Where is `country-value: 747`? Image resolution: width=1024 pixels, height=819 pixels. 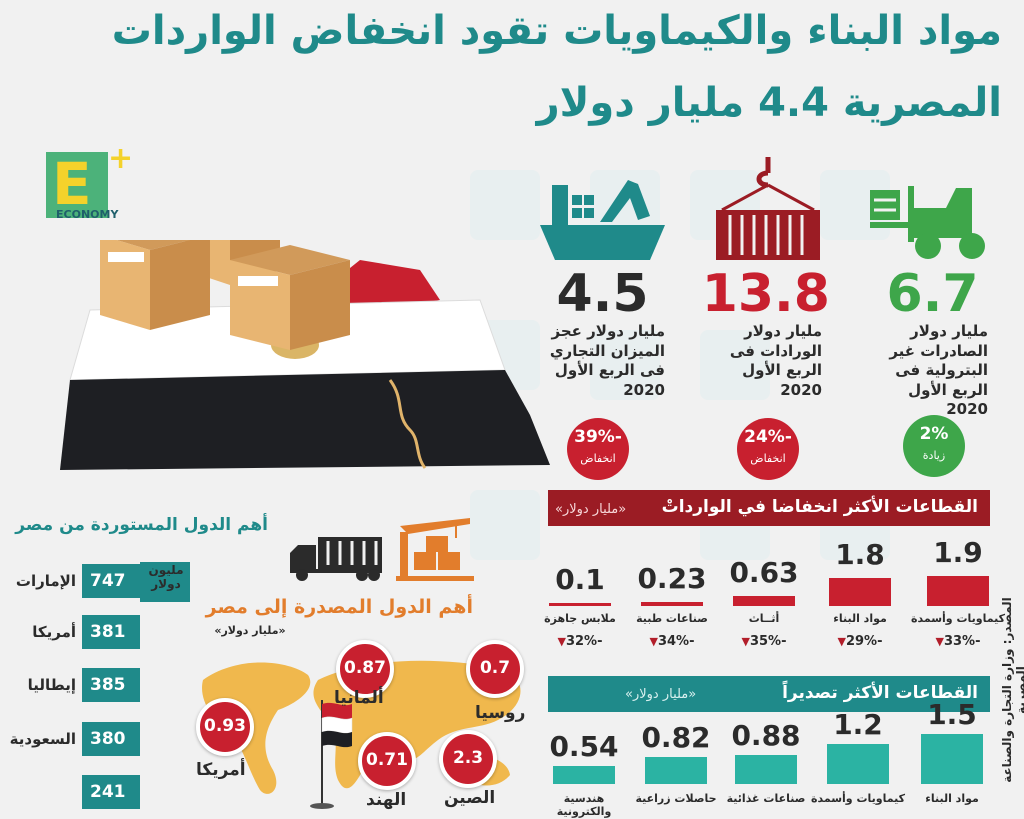 country-value: 747 is located at coordinates (111, 581).